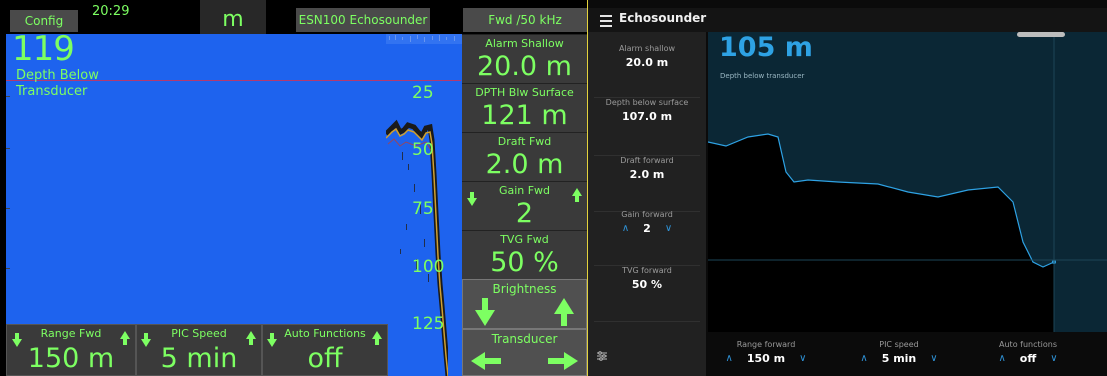 This screenshot has height=376, width=1107. I want to click on scale-label-100: 100, so click(428, 267).